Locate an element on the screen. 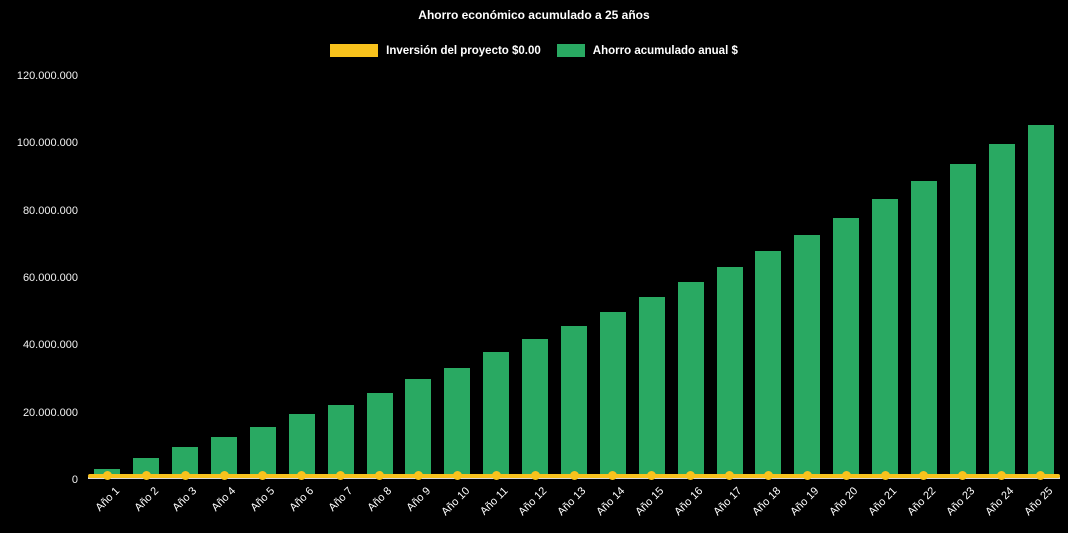  x-label-ano-15: Año 15 is located at coordinates (650, 502).